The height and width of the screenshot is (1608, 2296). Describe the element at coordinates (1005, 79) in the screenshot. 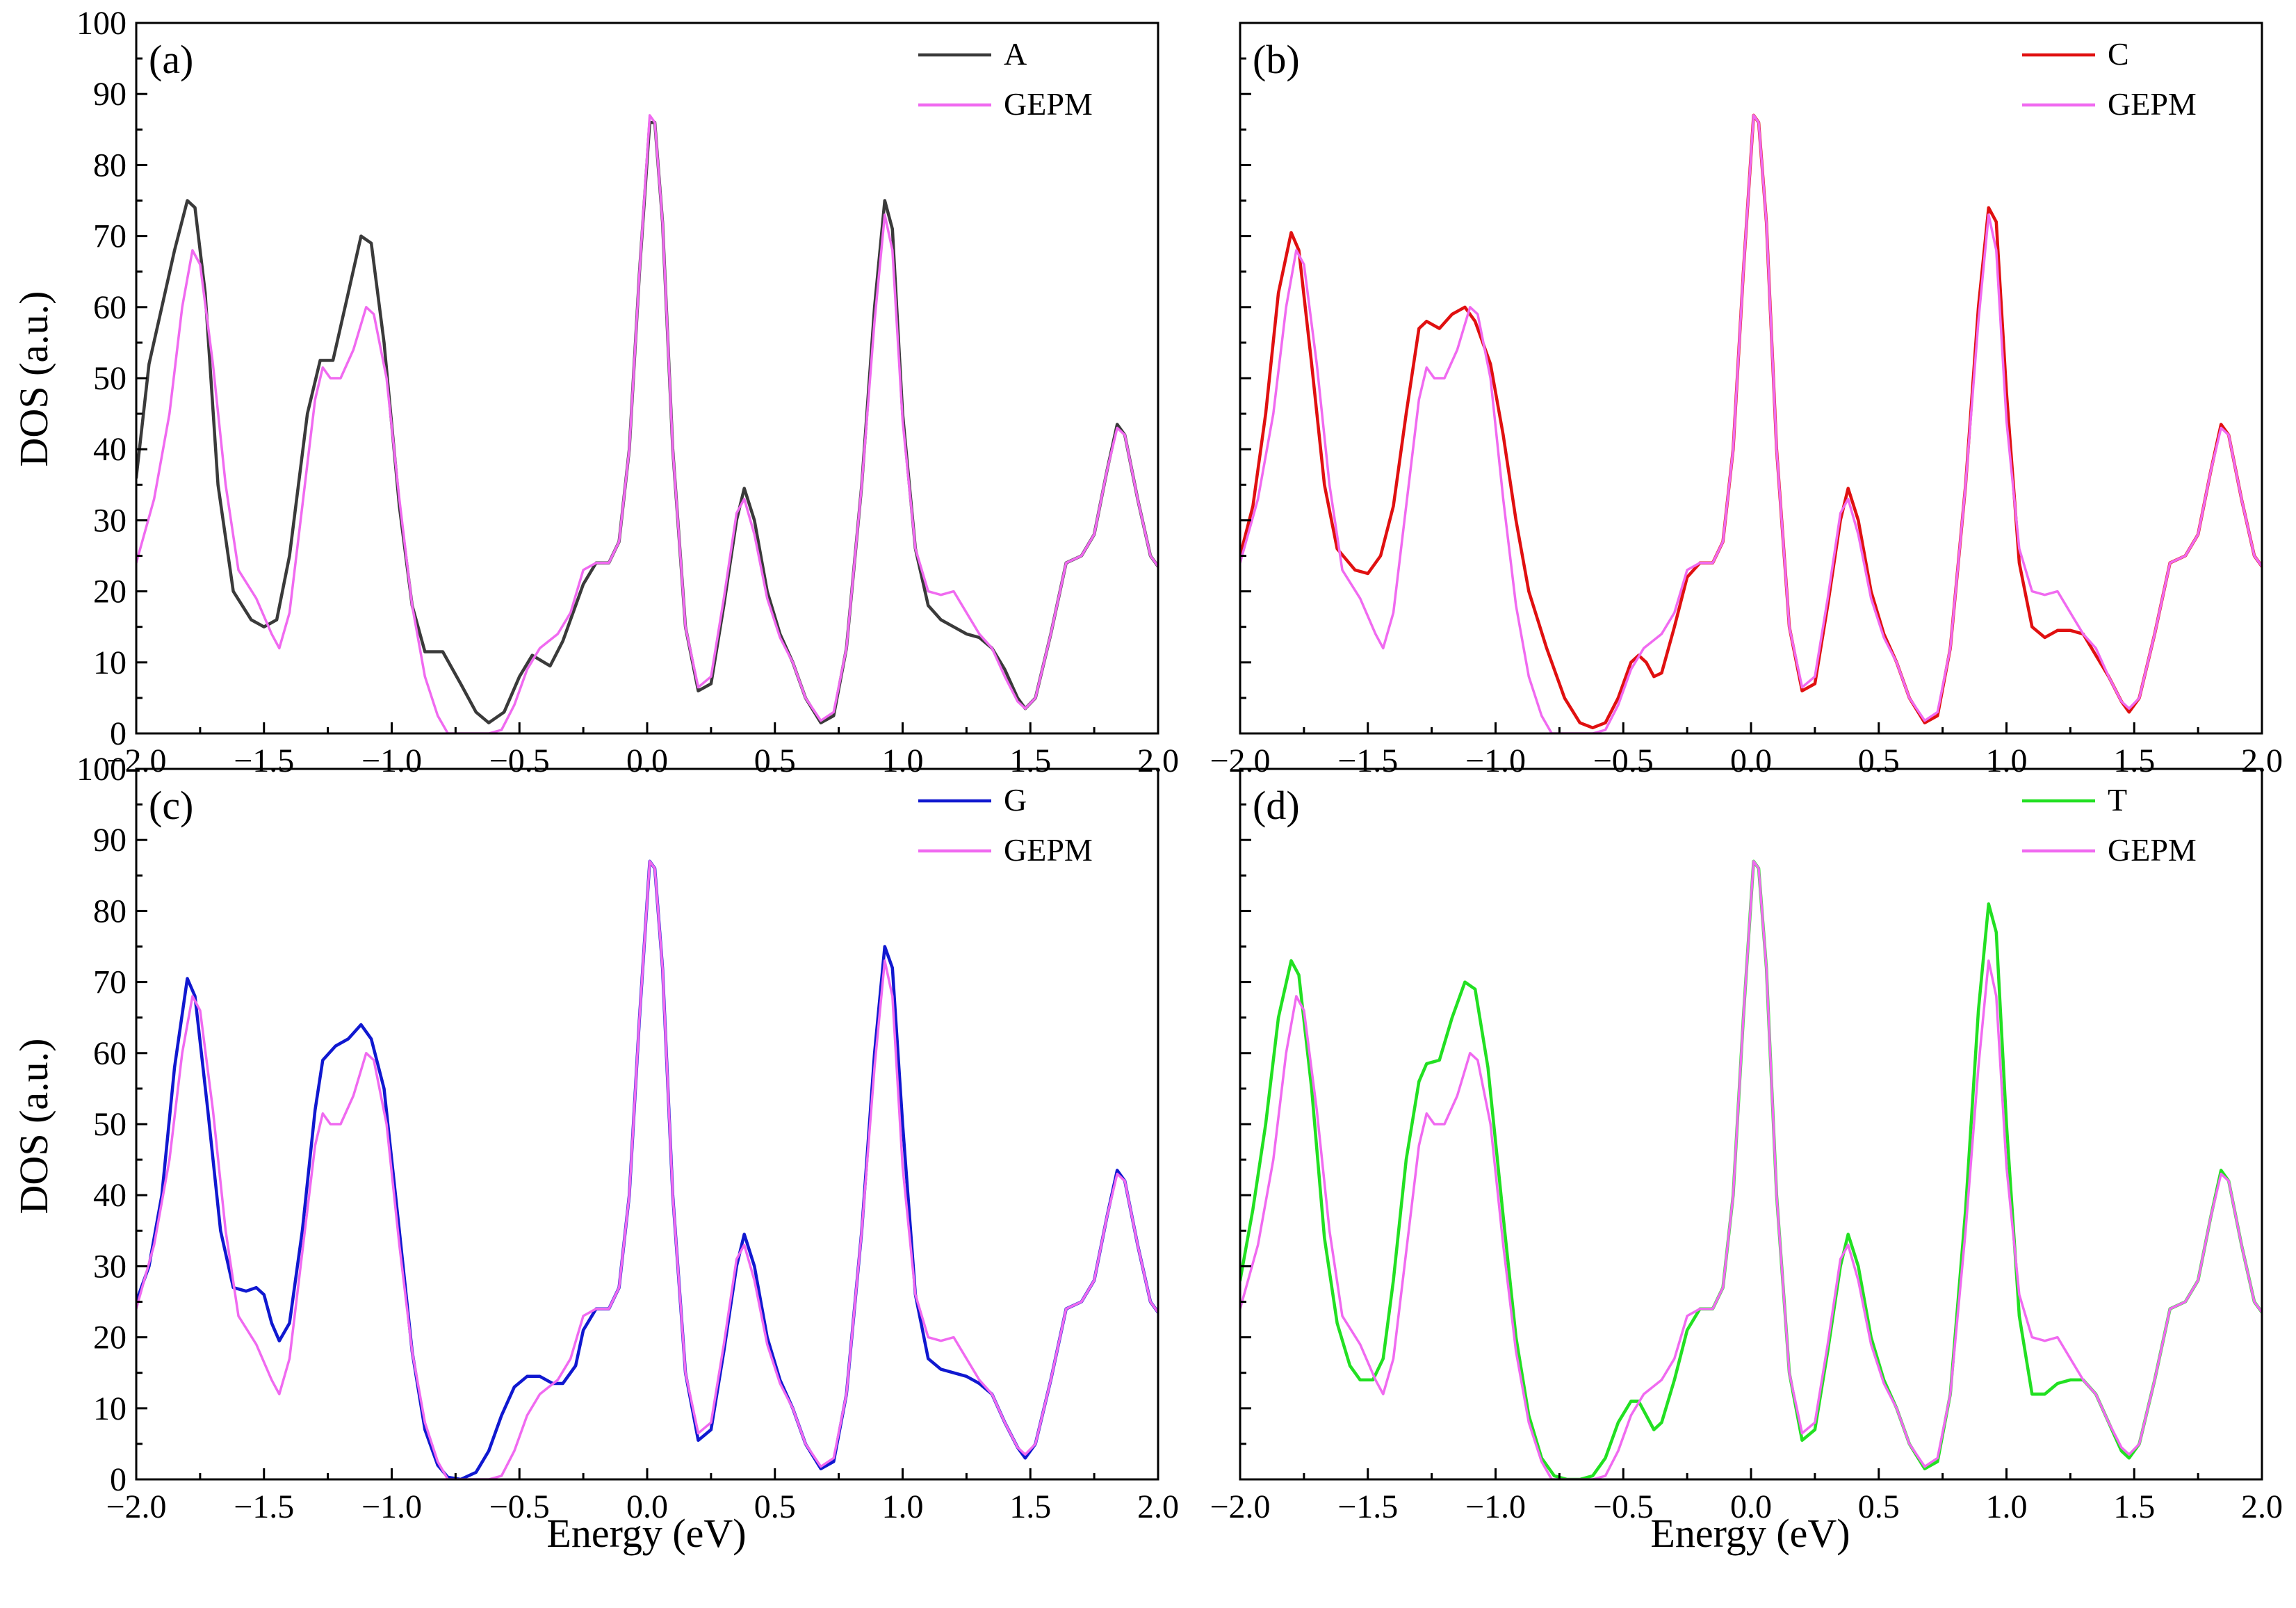

I see `legend: A GEPM` at that location.